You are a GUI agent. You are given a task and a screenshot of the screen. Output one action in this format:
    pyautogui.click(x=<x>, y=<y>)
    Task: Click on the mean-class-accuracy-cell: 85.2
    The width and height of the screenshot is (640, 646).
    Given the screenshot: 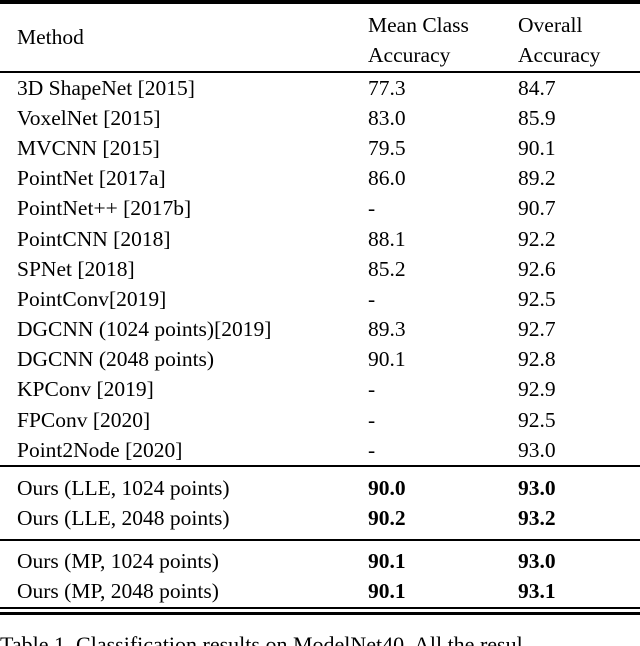 What is the action you would take?
    pyautogui.click(x=387, y=268)
    